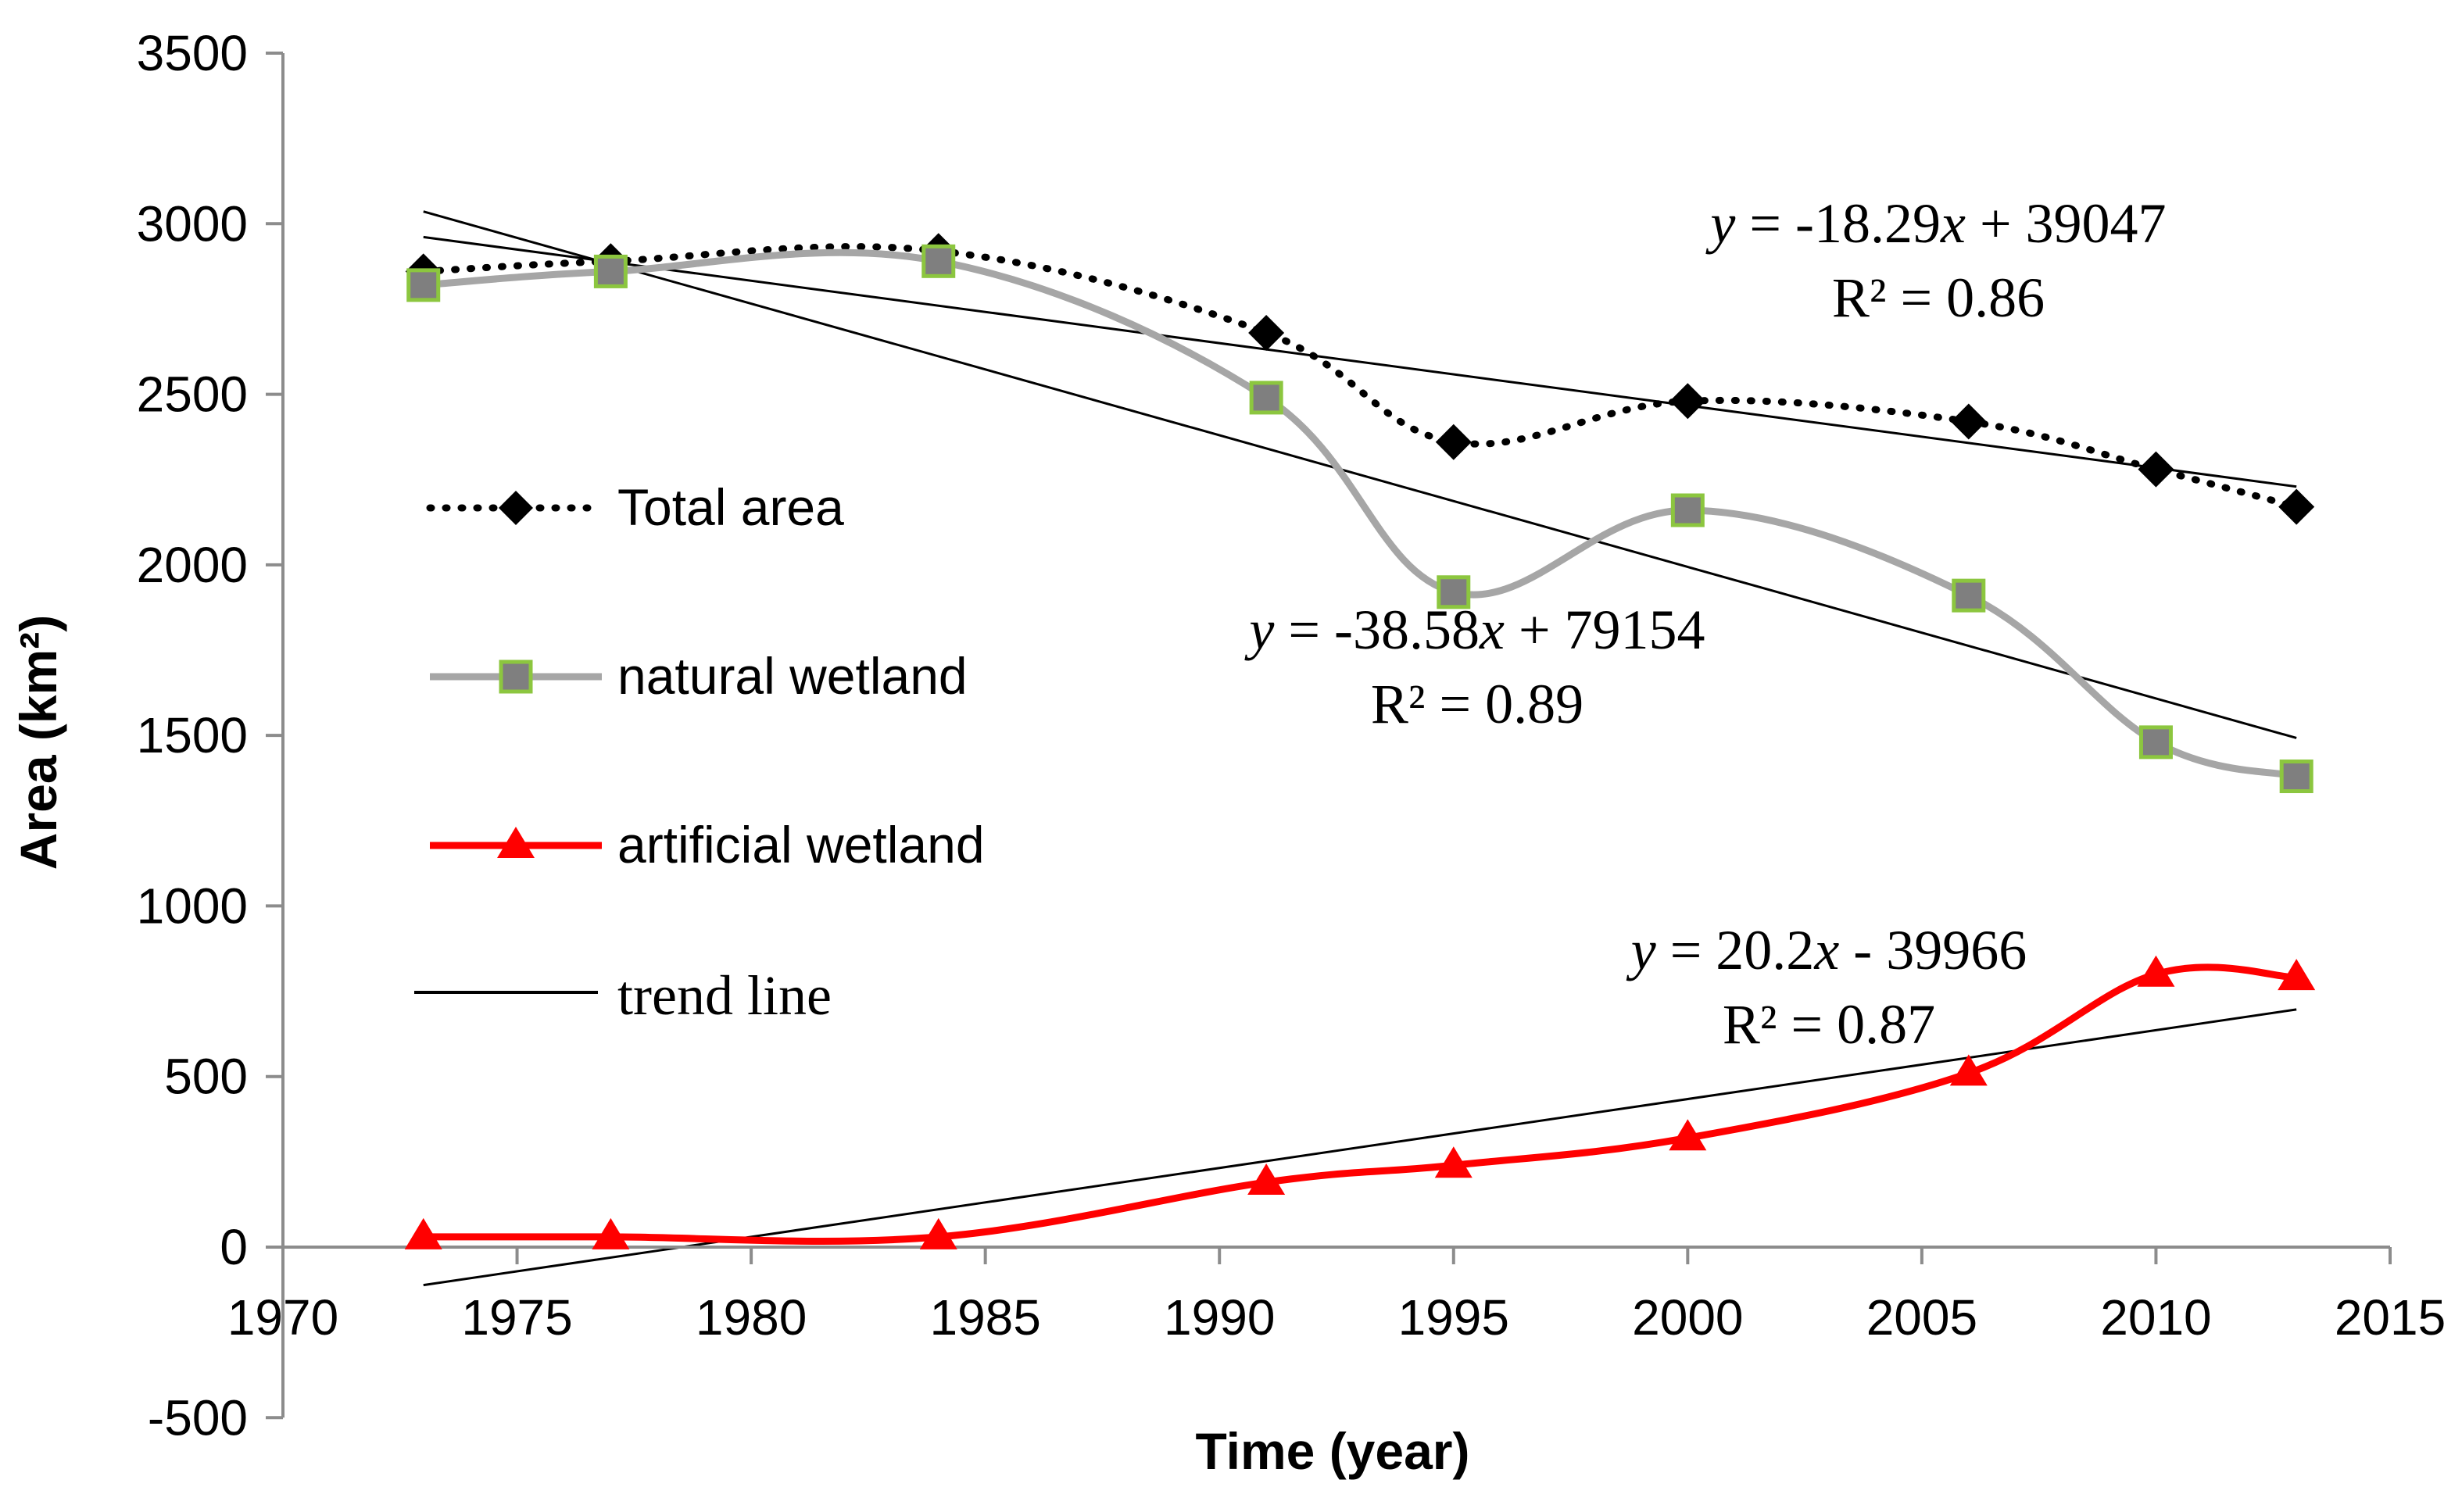  Describe the element at coordinates (193, 53) in the screenshot. I see `y-tick-label: 3500` at that location.